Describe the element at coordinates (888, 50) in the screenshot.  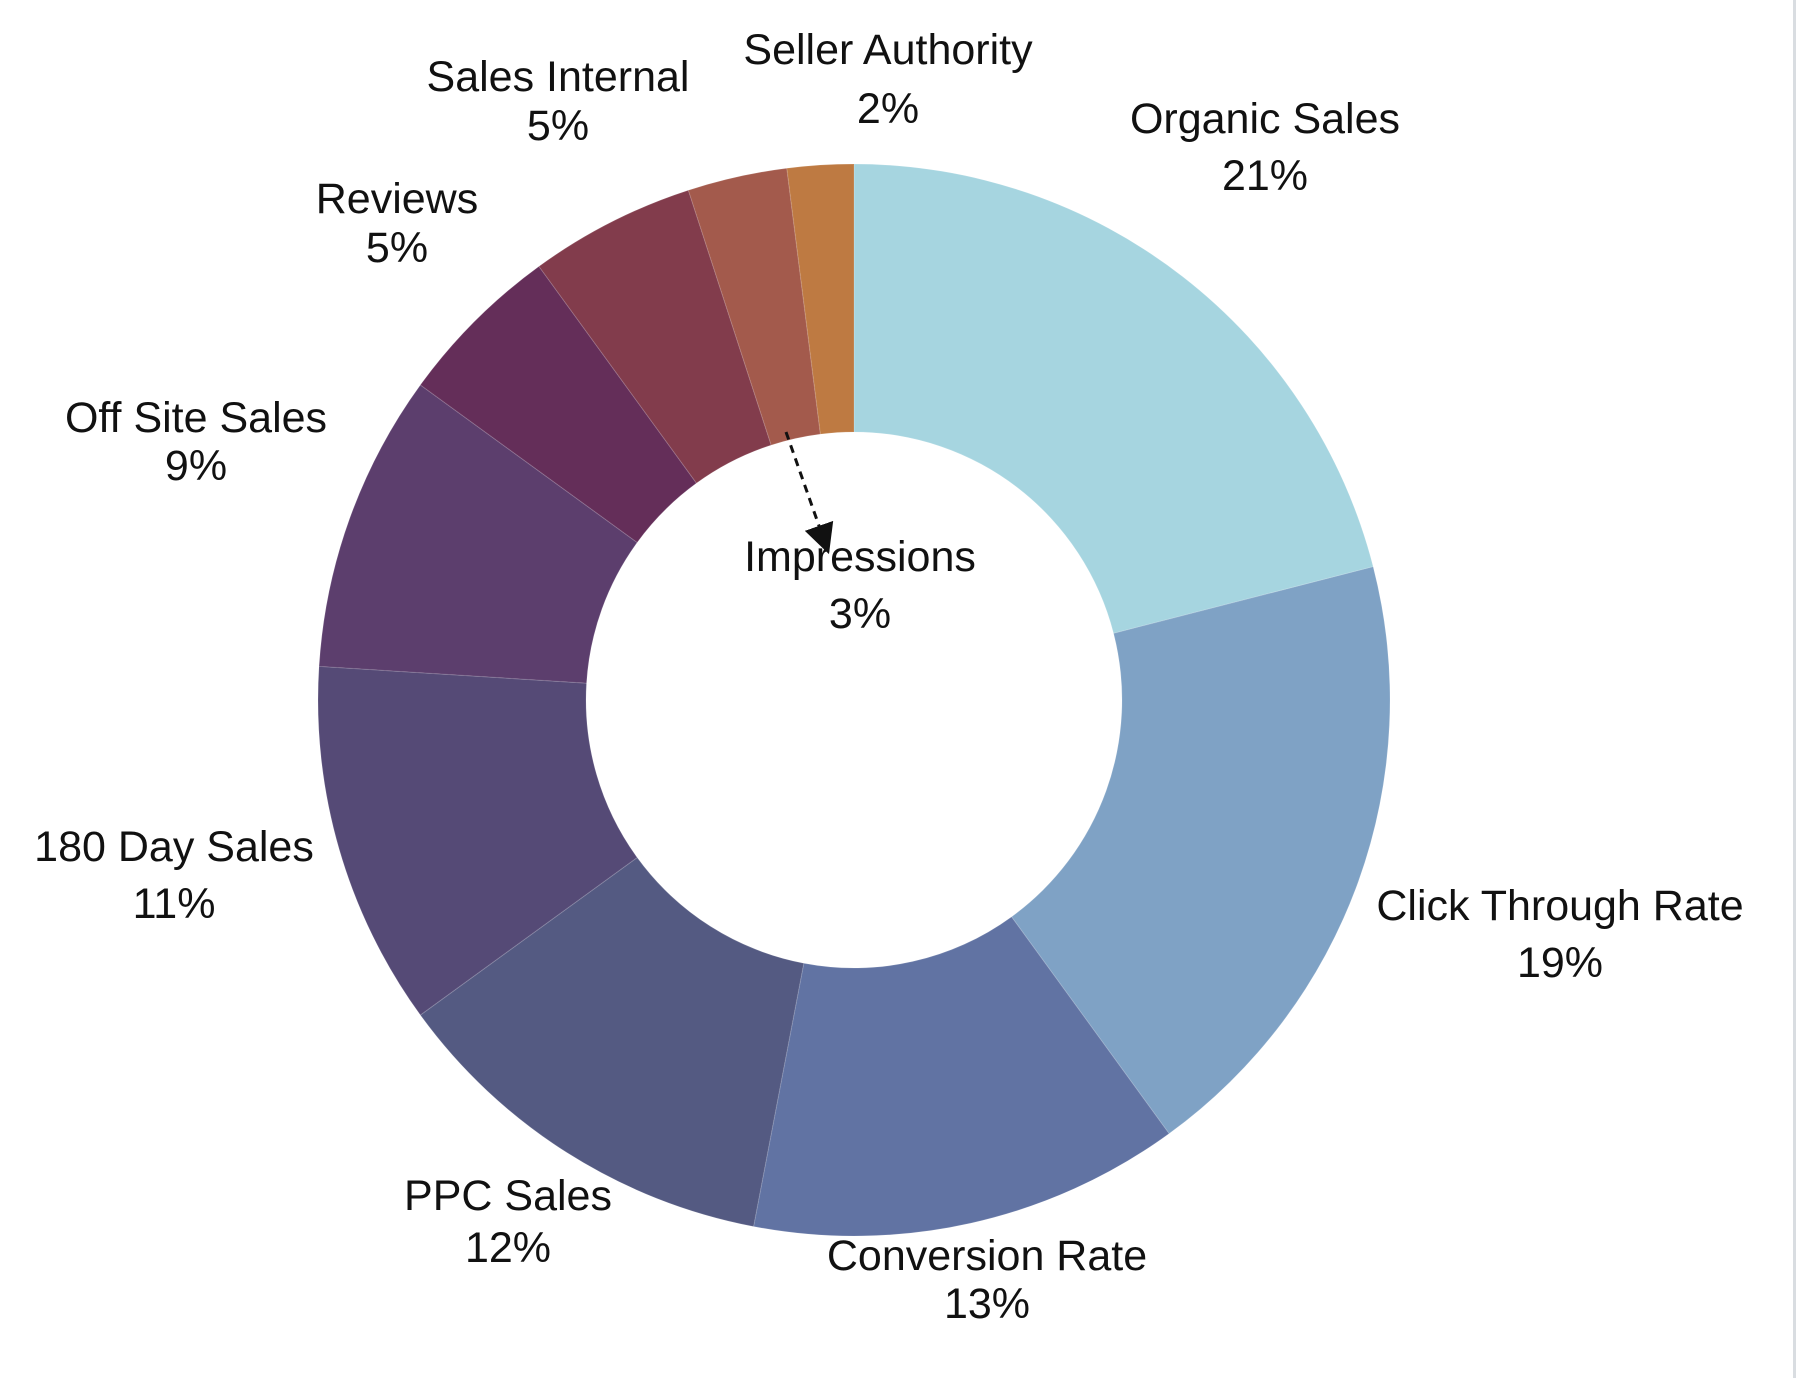
I see `slice-name-label: Seller Authority` at that location.